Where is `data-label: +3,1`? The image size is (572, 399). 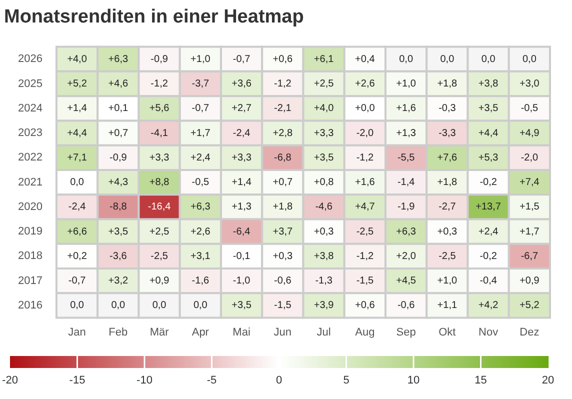 data-label: +3,1 is located at coordinates (200, 256).